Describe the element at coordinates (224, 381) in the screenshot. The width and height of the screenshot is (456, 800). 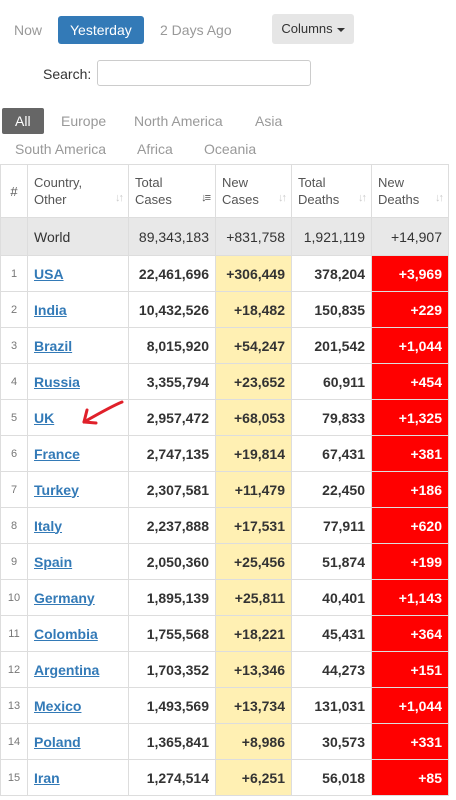
I see `table-row: 4 Russia 3,355,794 +23,652 60,911 +454` at that location.